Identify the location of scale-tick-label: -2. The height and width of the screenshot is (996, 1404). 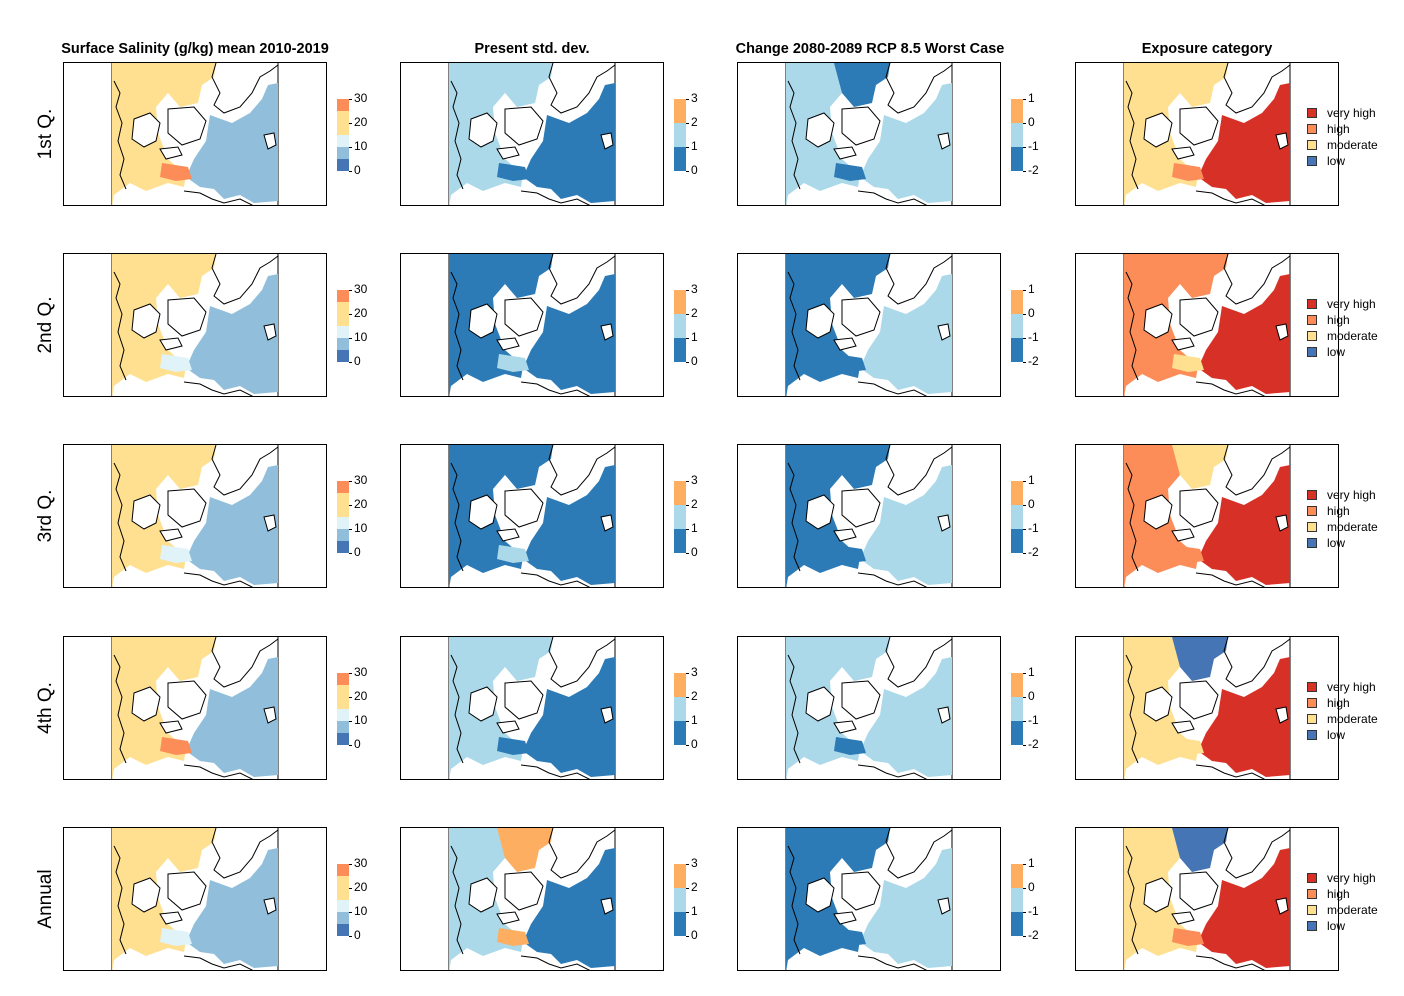
(1033, 935).